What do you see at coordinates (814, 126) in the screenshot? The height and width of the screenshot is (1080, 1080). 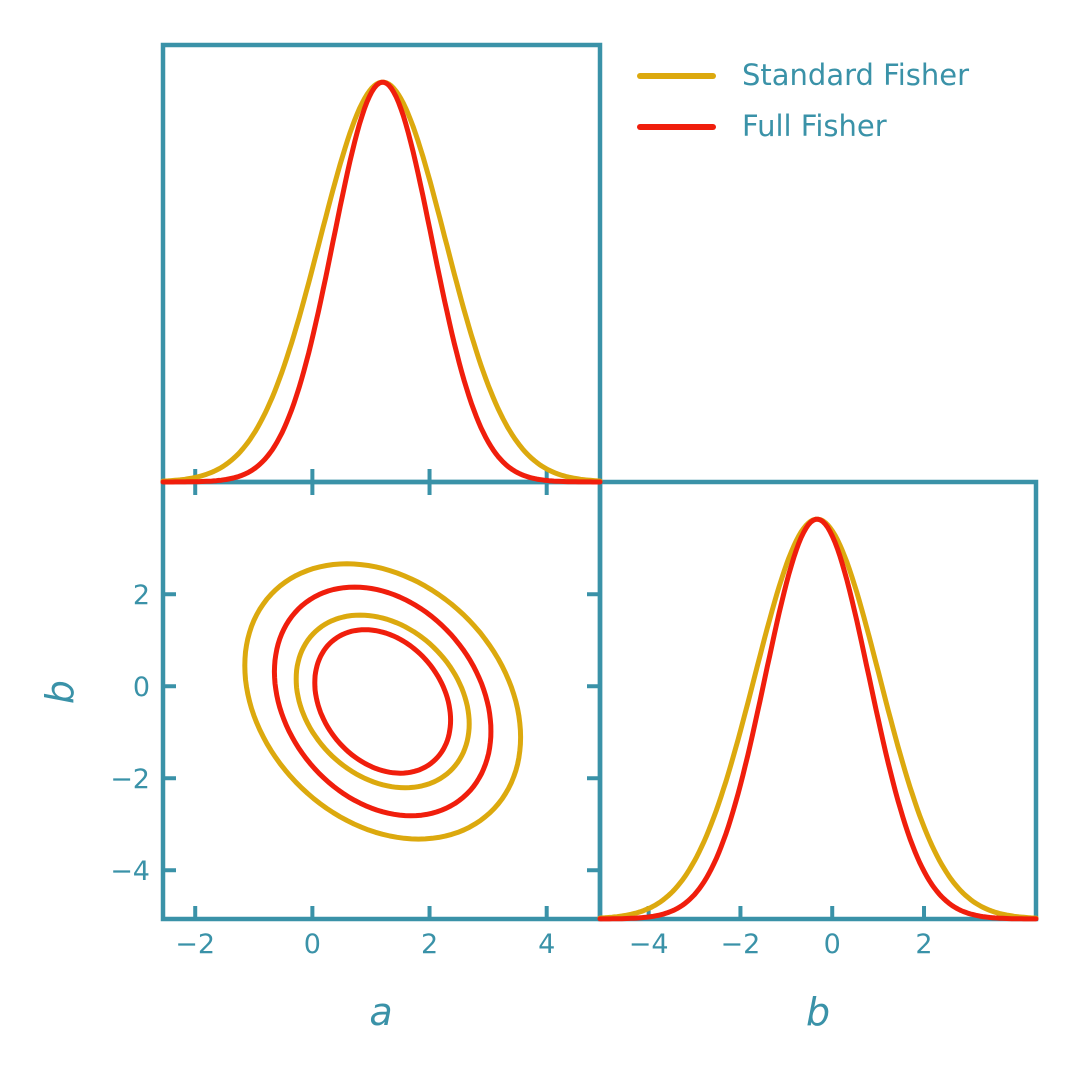 I see `legend-label-full-fisher: Full Fisher` at bounding box center [814, 126].